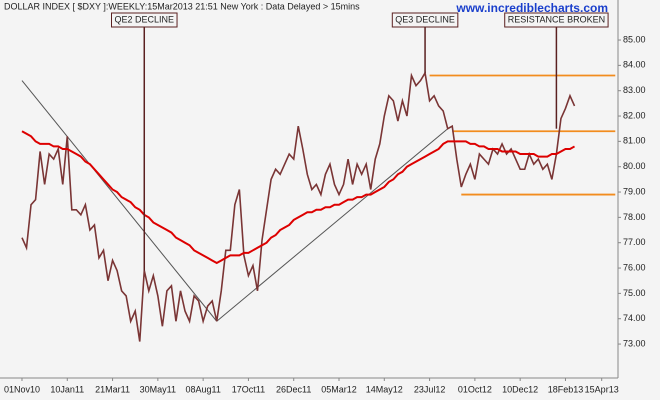  Describe the element at coordinates (634, 90) in the screenshot. I see `y-tick-label: 83.00` at that location.